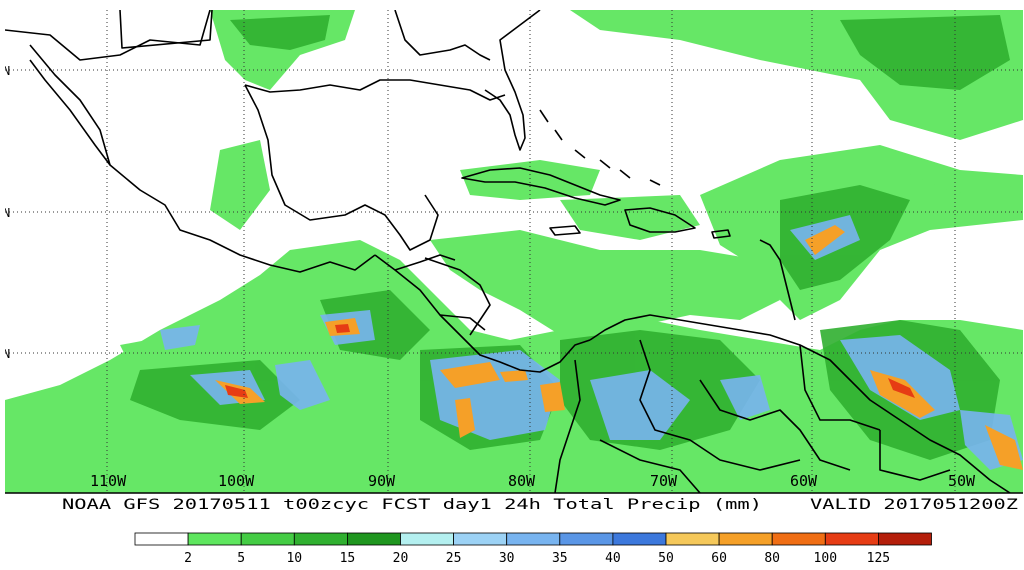 Image resolution: width=1024 pixels, height=570 pixels. Describe the element at coordinates (348, 558) in the screenshot. I see `legend-level-label: 15` at that location.